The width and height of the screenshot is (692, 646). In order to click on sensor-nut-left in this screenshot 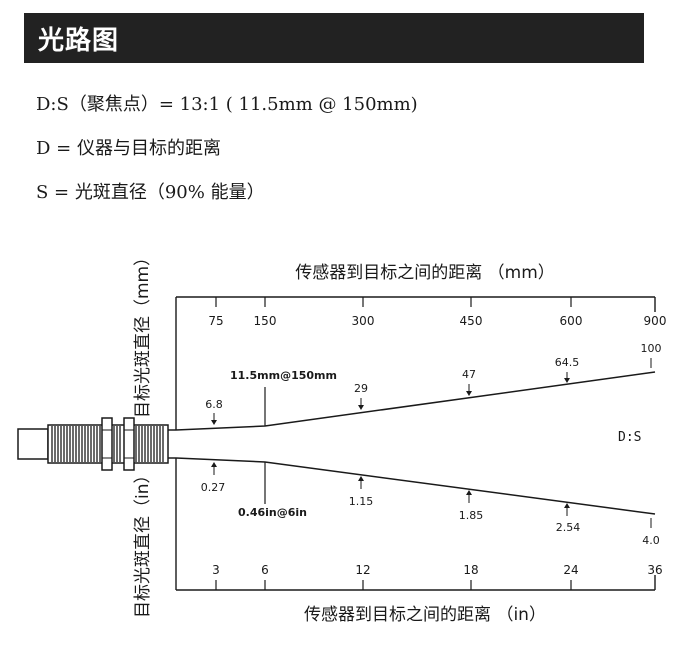, I will do `click(107, 444)`.